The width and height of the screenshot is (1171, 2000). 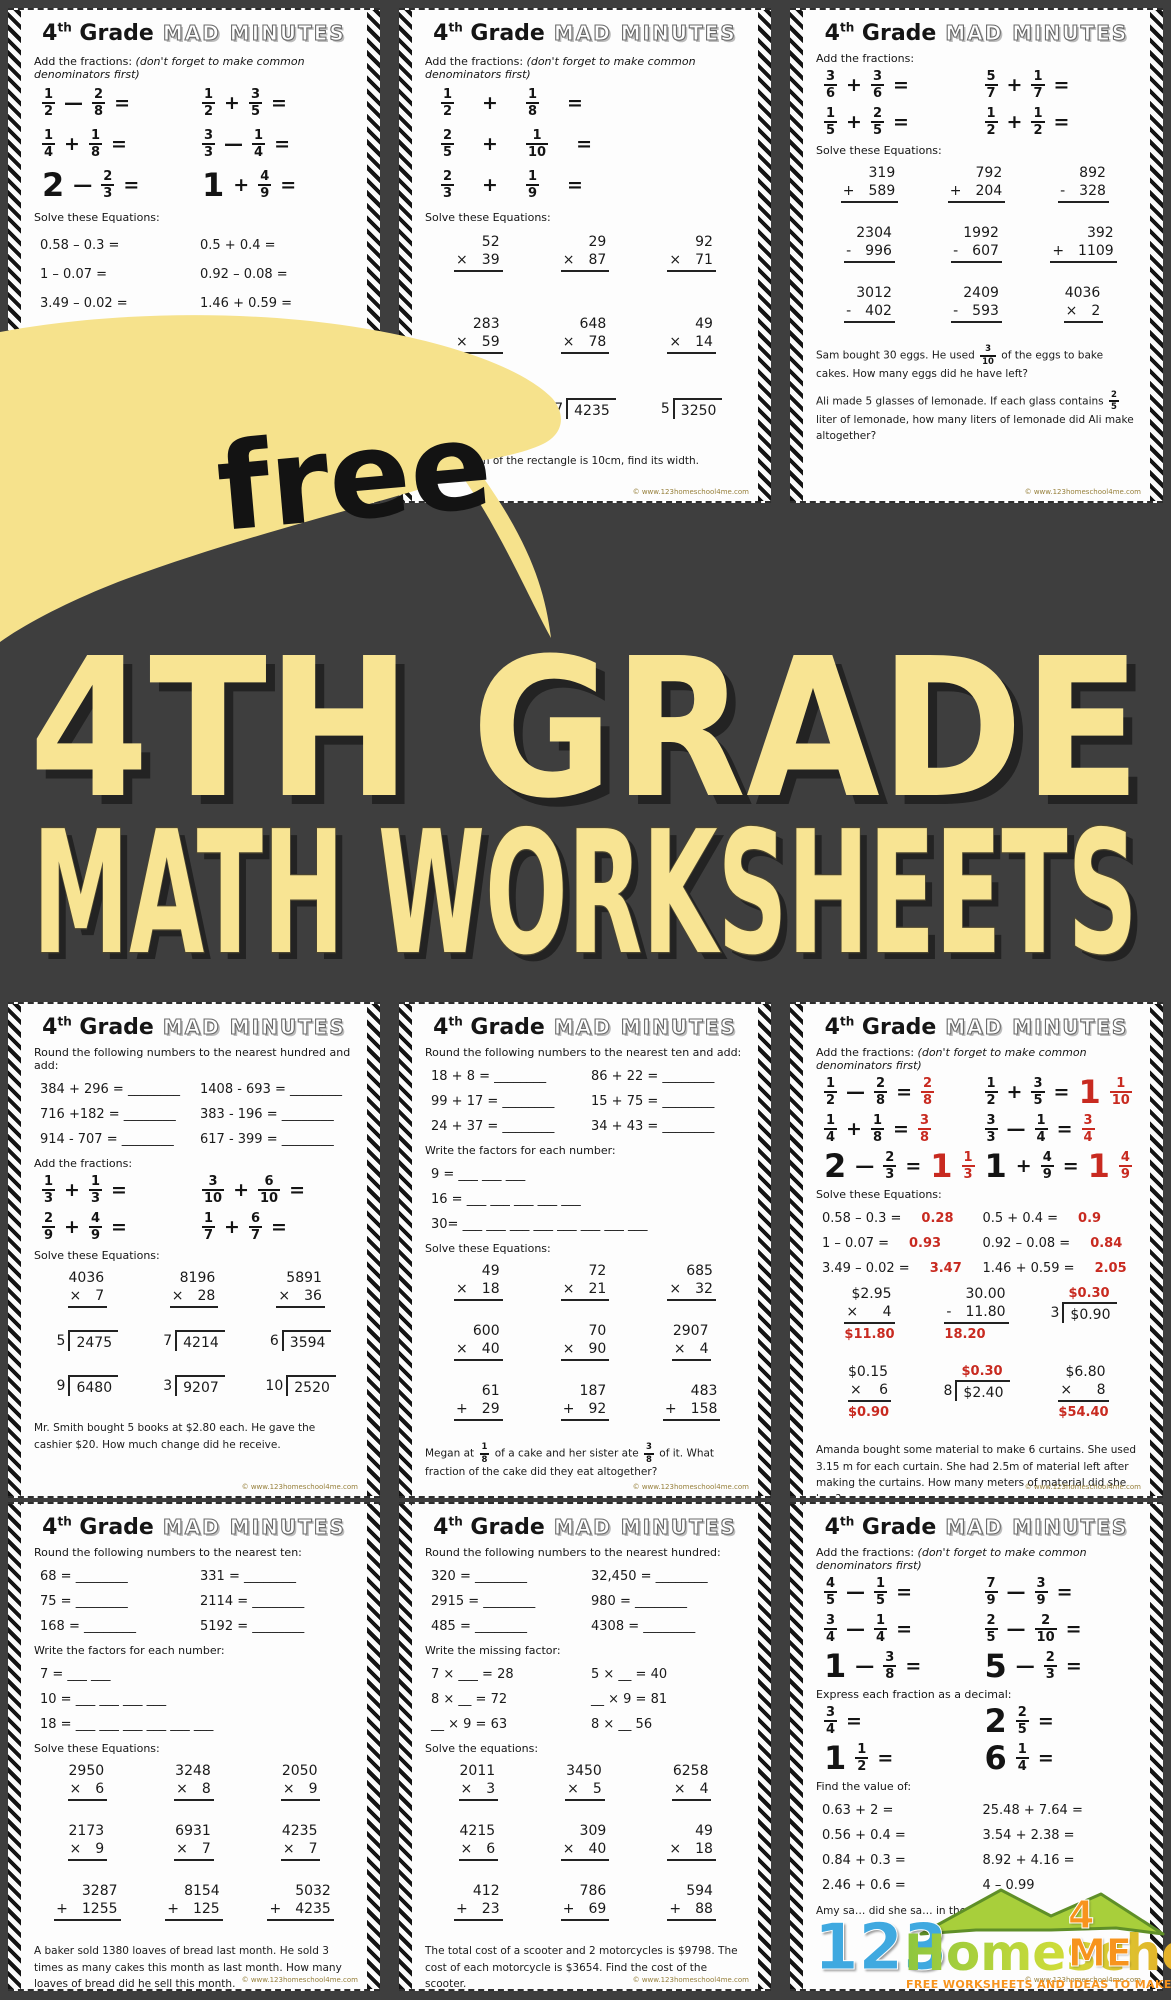 I want to click on bottom-number: 59, so click(x=490, y=342).